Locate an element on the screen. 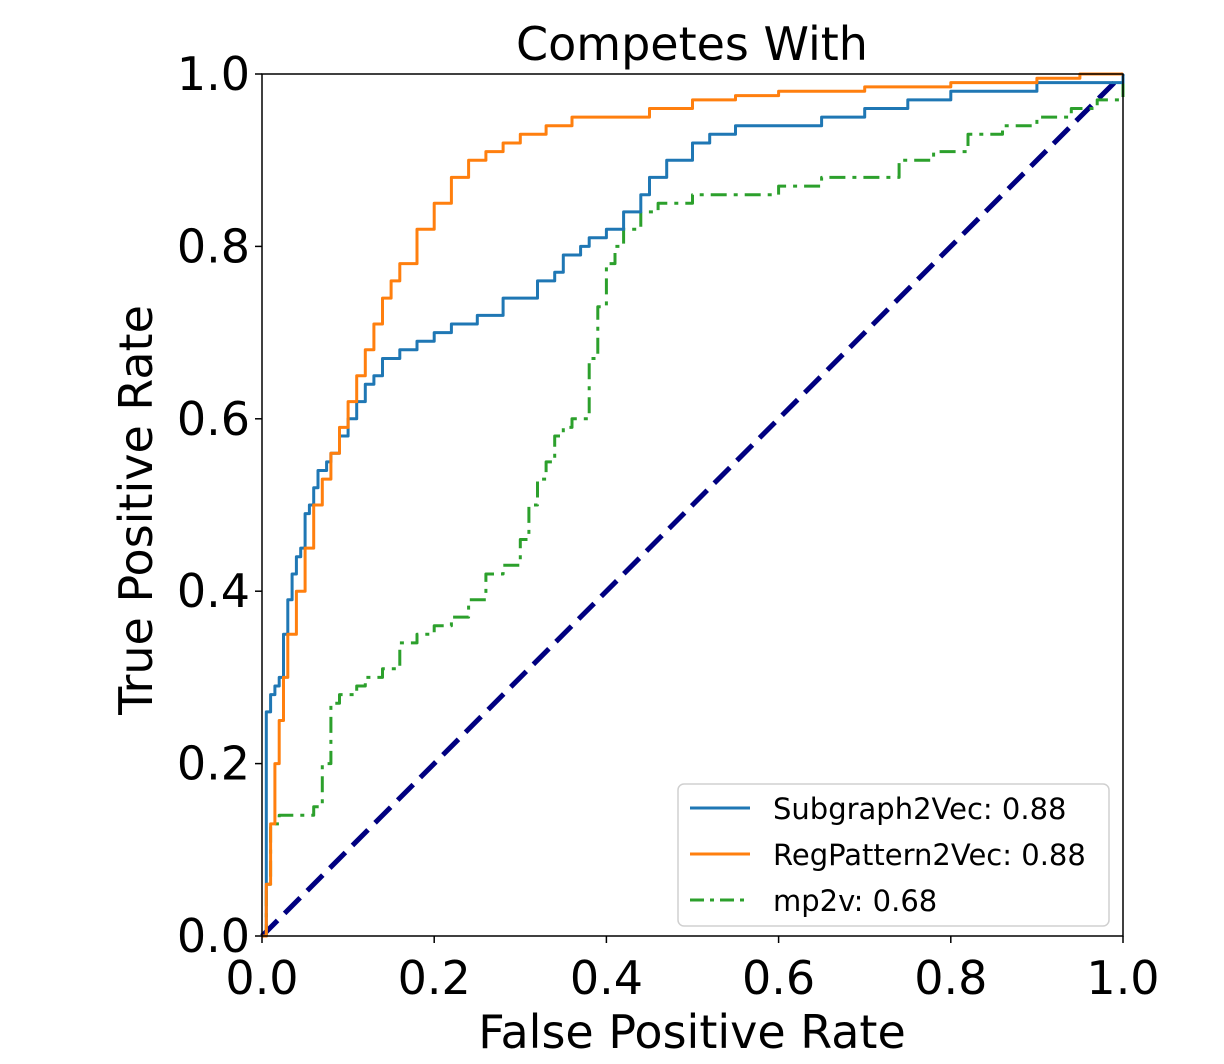  y-tick-label: 1.0 is located at coordinates (213, 74).